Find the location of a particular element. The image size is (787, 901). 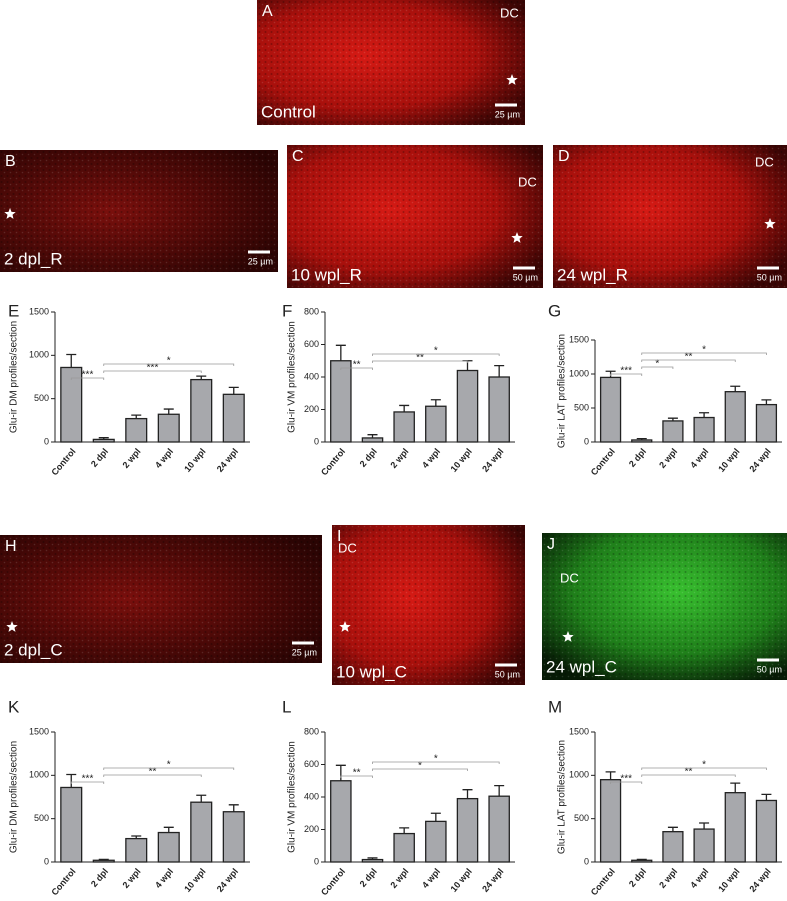

panel-letter: E is located at coordinates (13, 310).